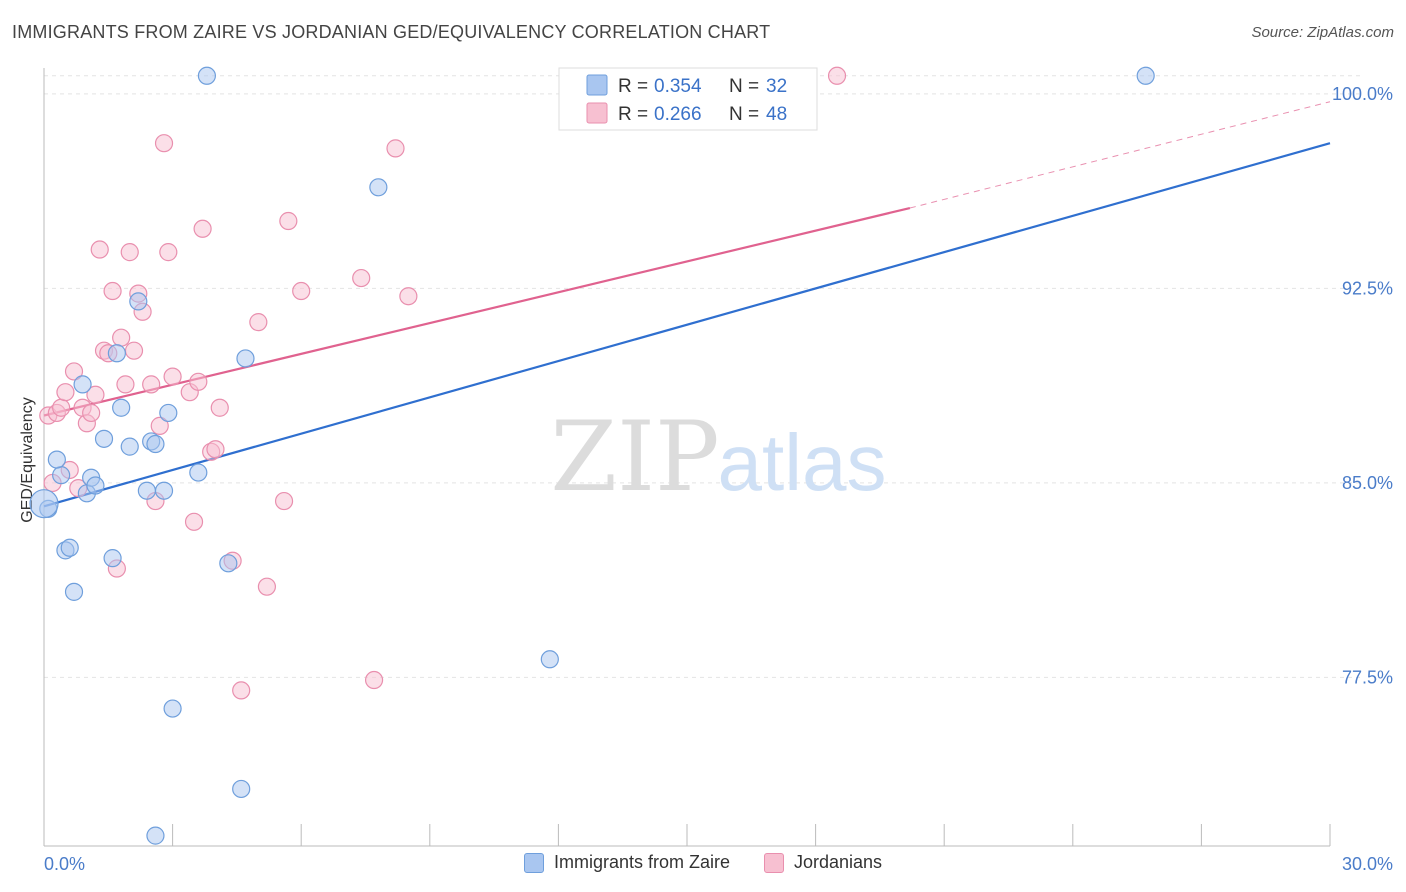 The height and width of the screenshot is (892, 1406). What do you see at coordinates (678, 114) in the screenshot?
I see `legend-r-value-jordanians: 0.266` at bounding box center [678, 114].